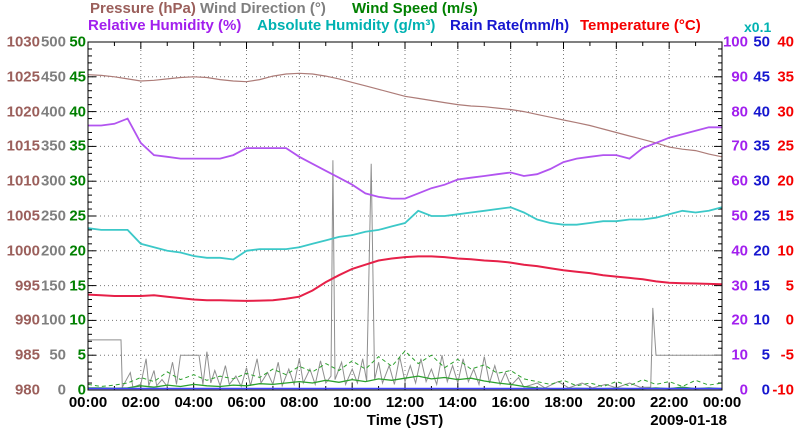  I want to click on time-tick-label: 20:00, so click(616, 402).